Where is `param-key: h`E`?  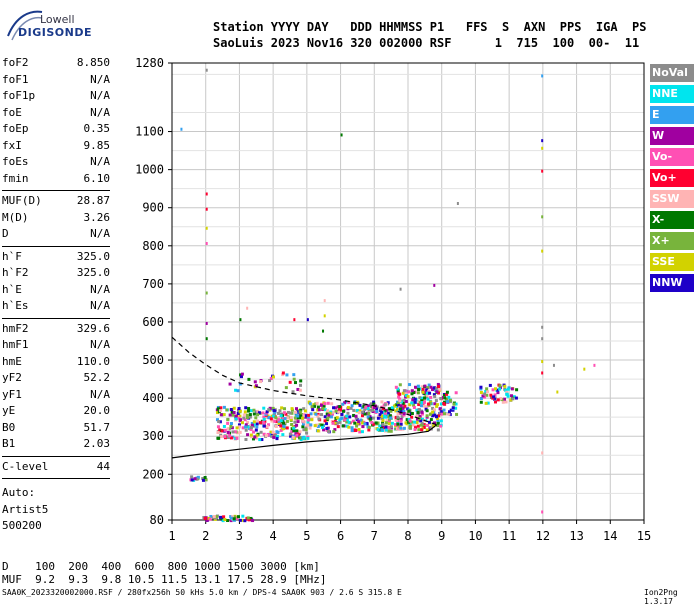
param-key: h`E is located at coordinates (12, 289).